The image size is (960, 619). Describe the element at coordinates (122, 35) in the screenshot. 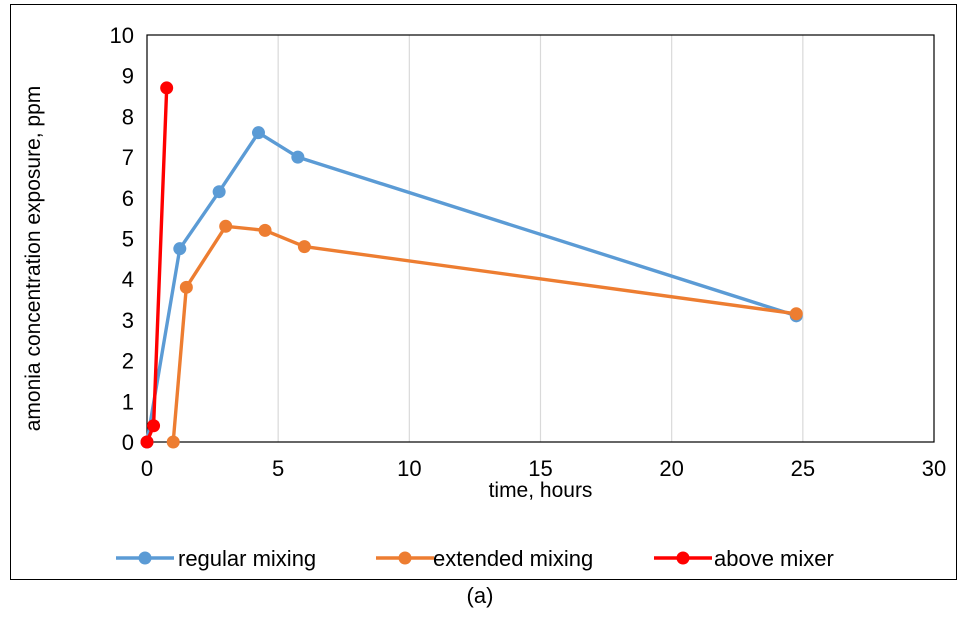

I see `y-tick-label: 10` at that location.